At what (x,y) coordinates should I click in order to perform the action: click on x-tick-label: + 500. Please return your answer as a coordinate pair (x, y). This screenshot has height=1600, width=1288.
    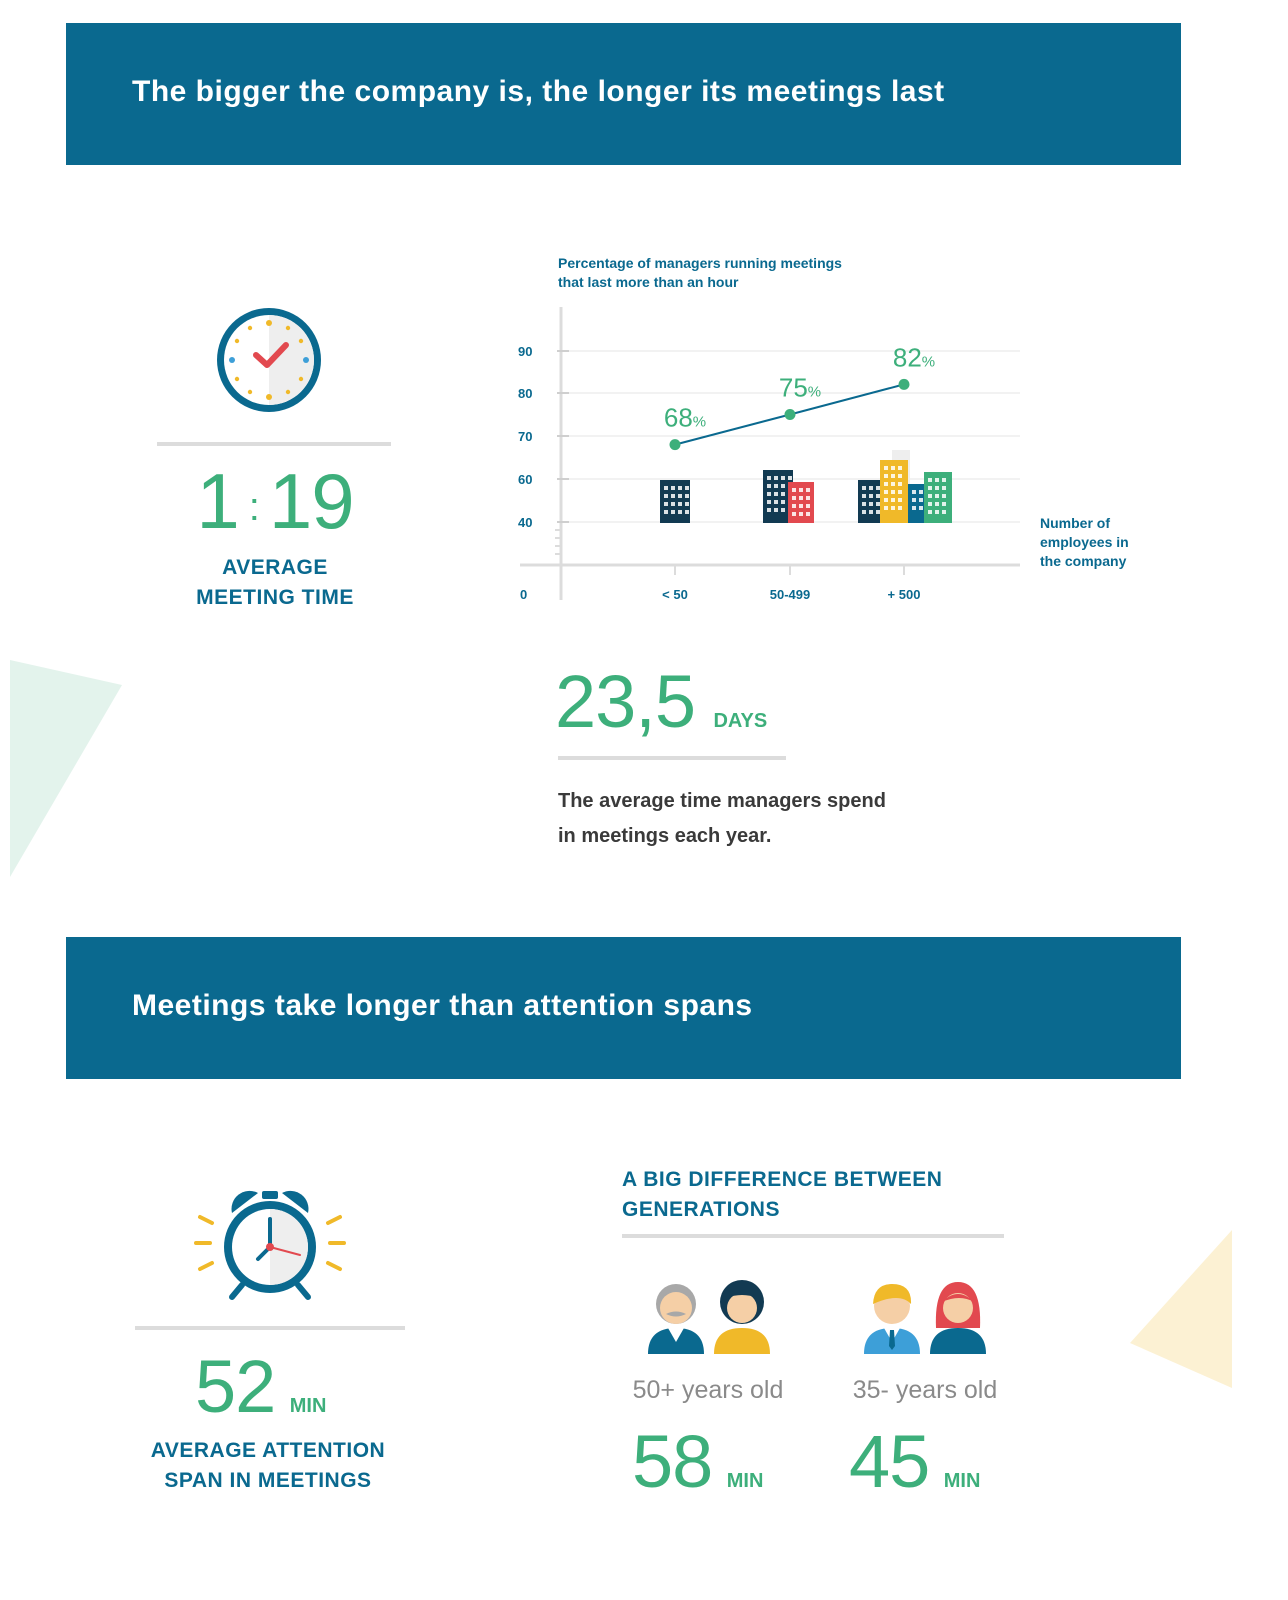
    Looking at the image, I should click on (904, 594).